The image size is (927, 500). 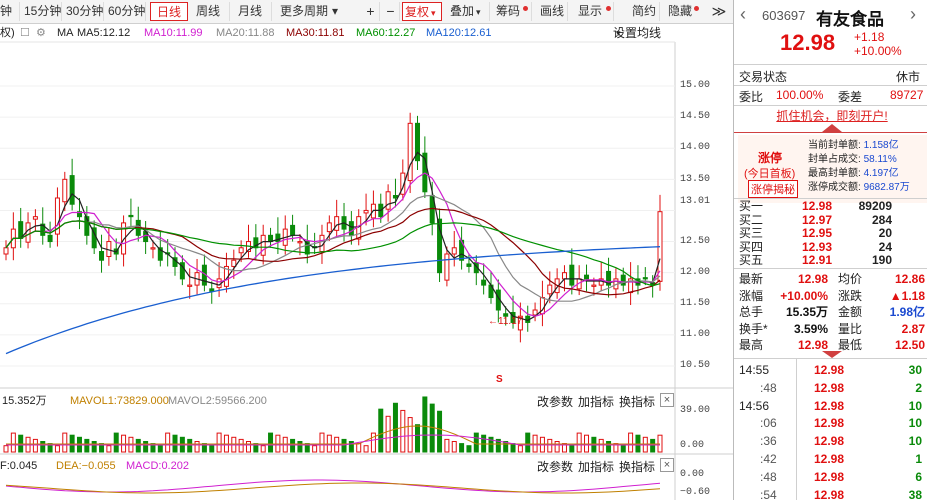 What do you see at coordinates (25, 33) in the screenshot?
I see `checkbox-icon: ☐` at bounding box center [25, 33].